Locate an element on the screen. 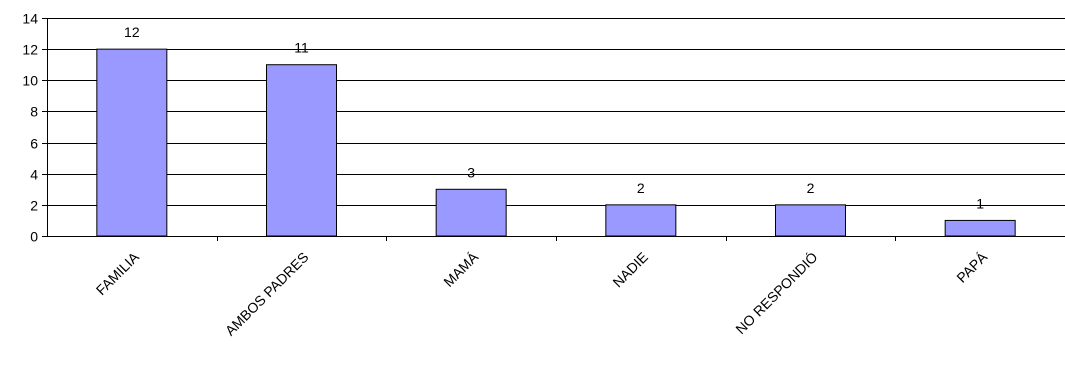 Image resolution: width=1065 pixels, height=367 pixels. x-tick-label: FAMILIA is located at coordinates (118, 273).